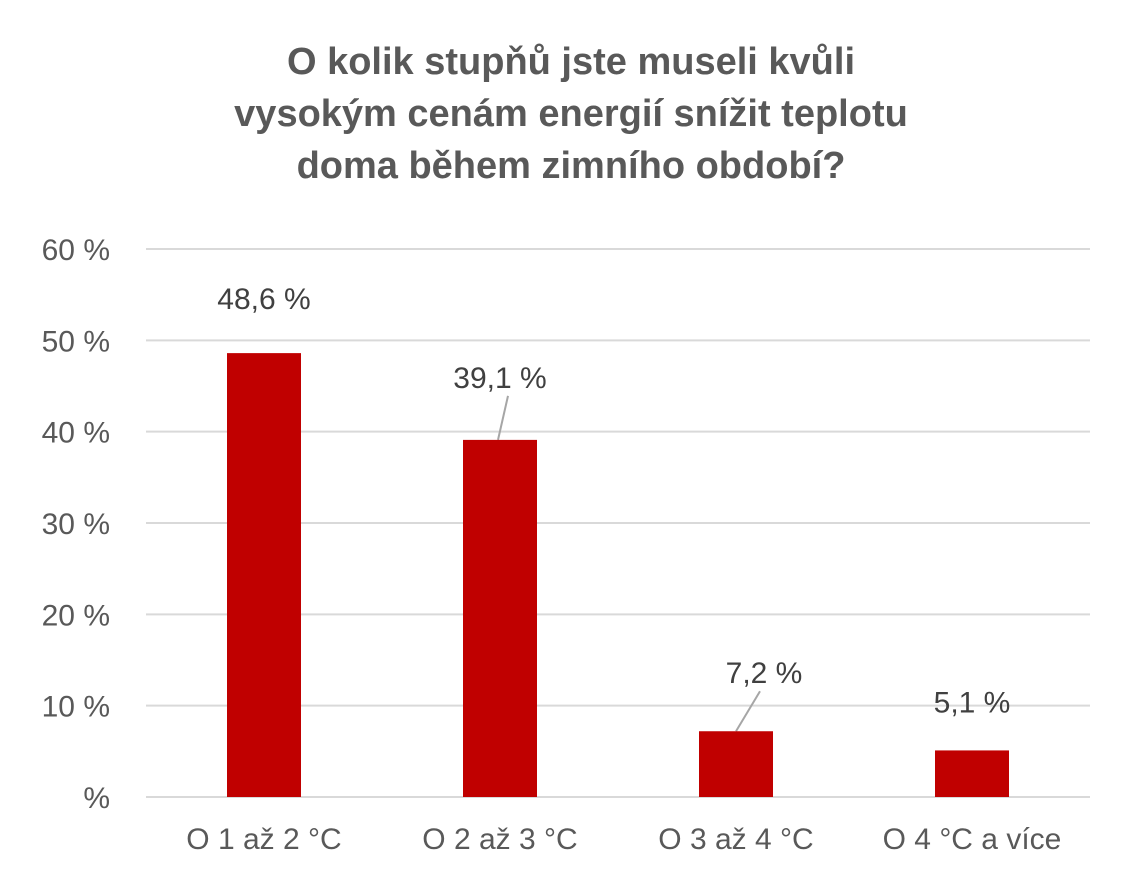  Describe the element at coordinates (76, 615) in the screenshot. I see `y-tick-label: 20 %` at that location.